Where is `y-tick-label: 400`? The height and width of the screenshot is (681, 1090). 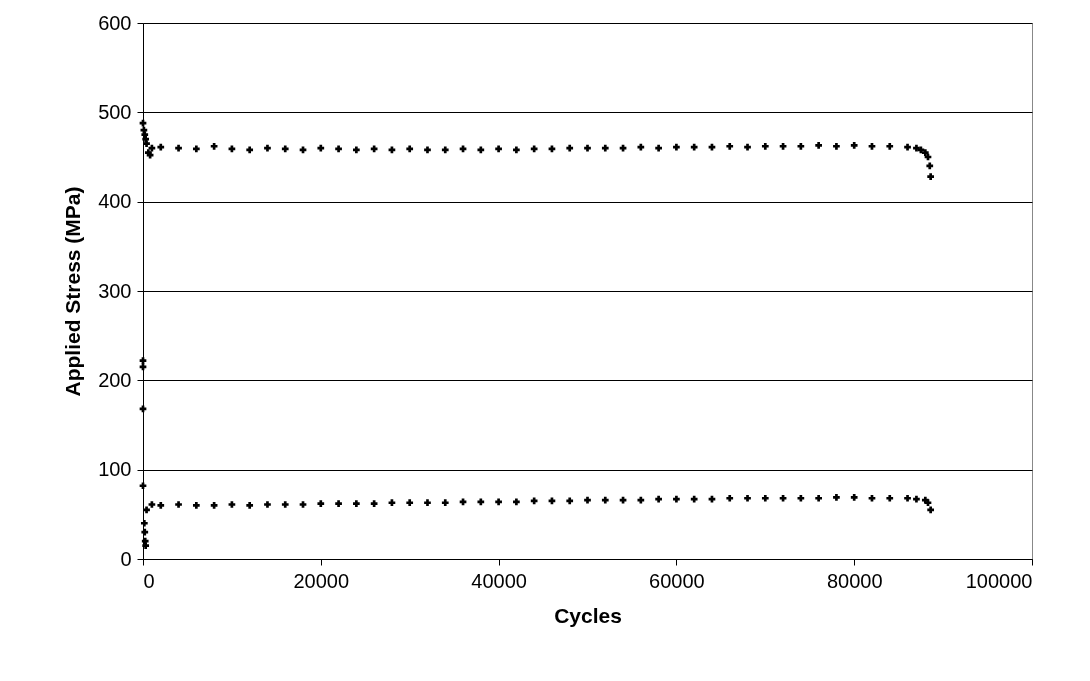
y-tick-label: 400 is located at coordinates (115, 201).